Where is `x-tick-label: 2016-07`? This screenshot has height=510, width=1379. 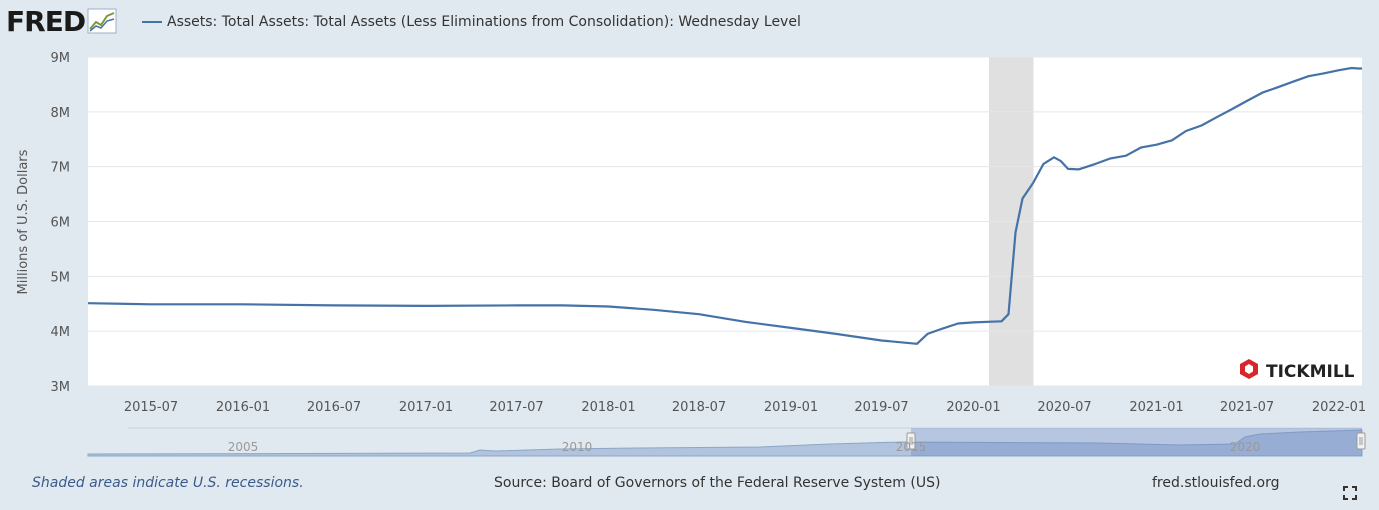 x-tick-label: 2016-07 is located at coordinates (334, 407).